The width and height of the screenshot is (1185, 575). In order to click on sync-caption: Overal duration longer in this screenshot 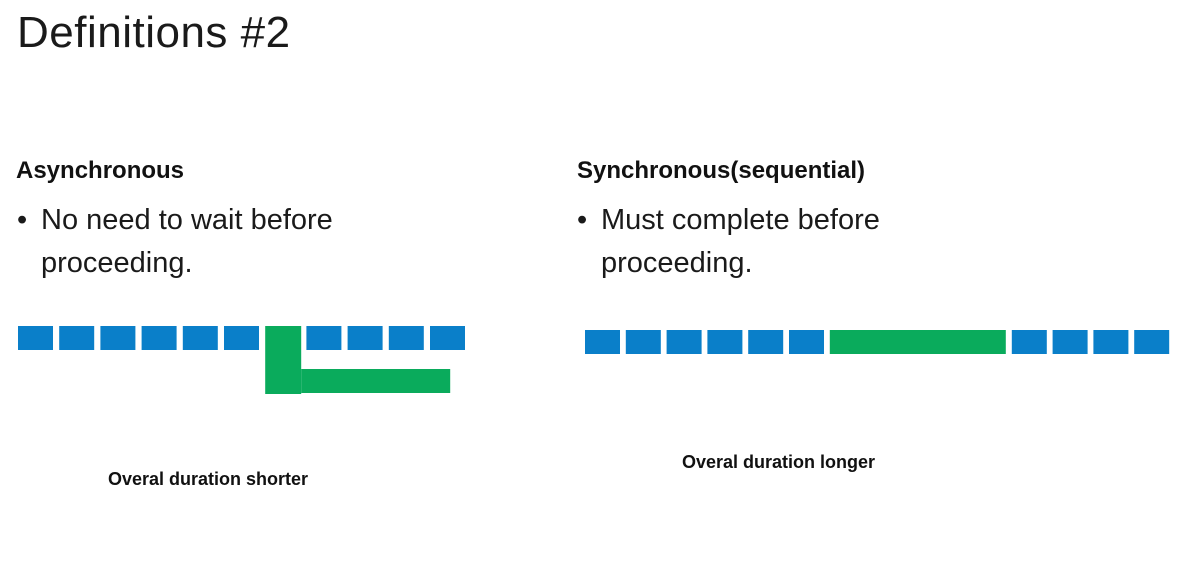, I will do `click(779, 462)`.